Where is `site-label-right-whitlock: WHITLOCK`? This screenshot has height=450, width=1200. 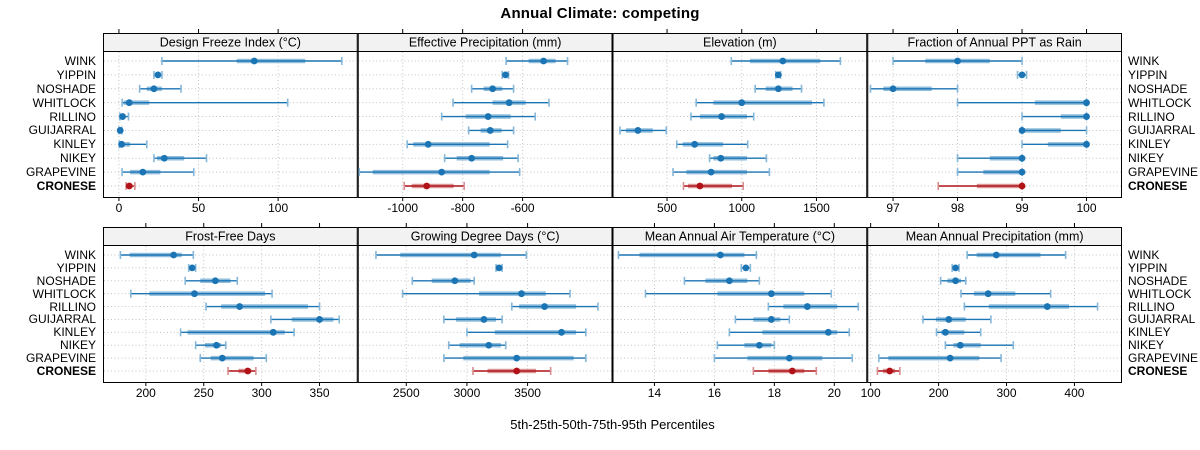
site-label-right-whitlock: WHITLOCK is located at coordinates (1160, 102).